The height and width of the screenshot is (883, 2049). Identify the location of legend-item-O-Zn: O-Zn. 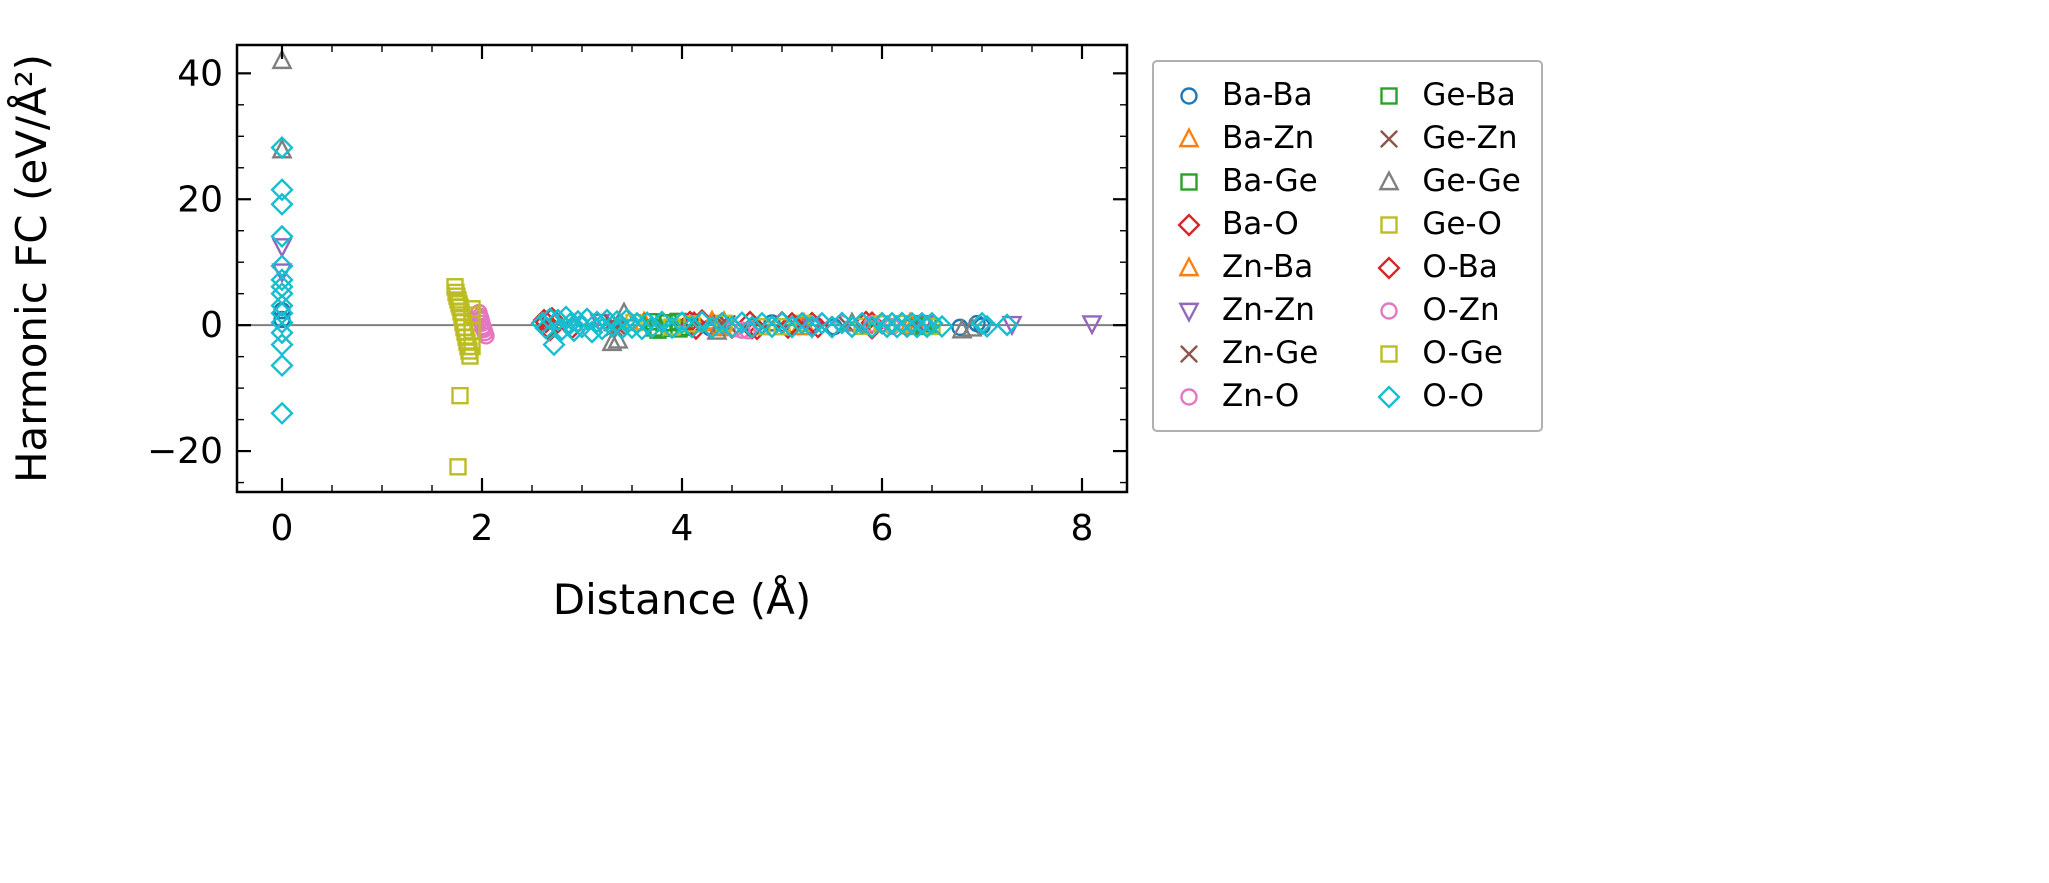
(1445, 311).